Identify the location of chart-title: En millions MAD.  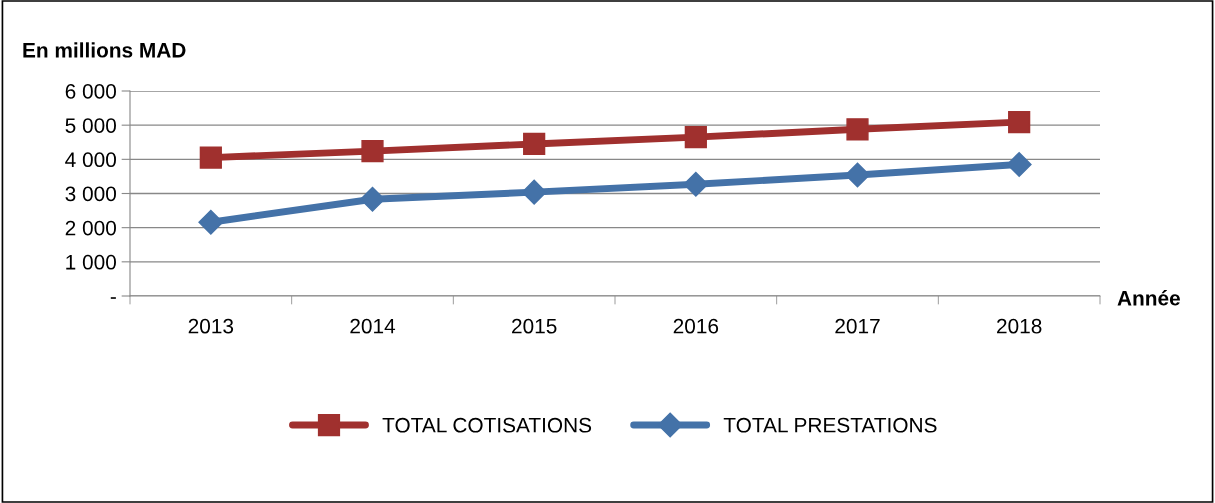
(104, 50).